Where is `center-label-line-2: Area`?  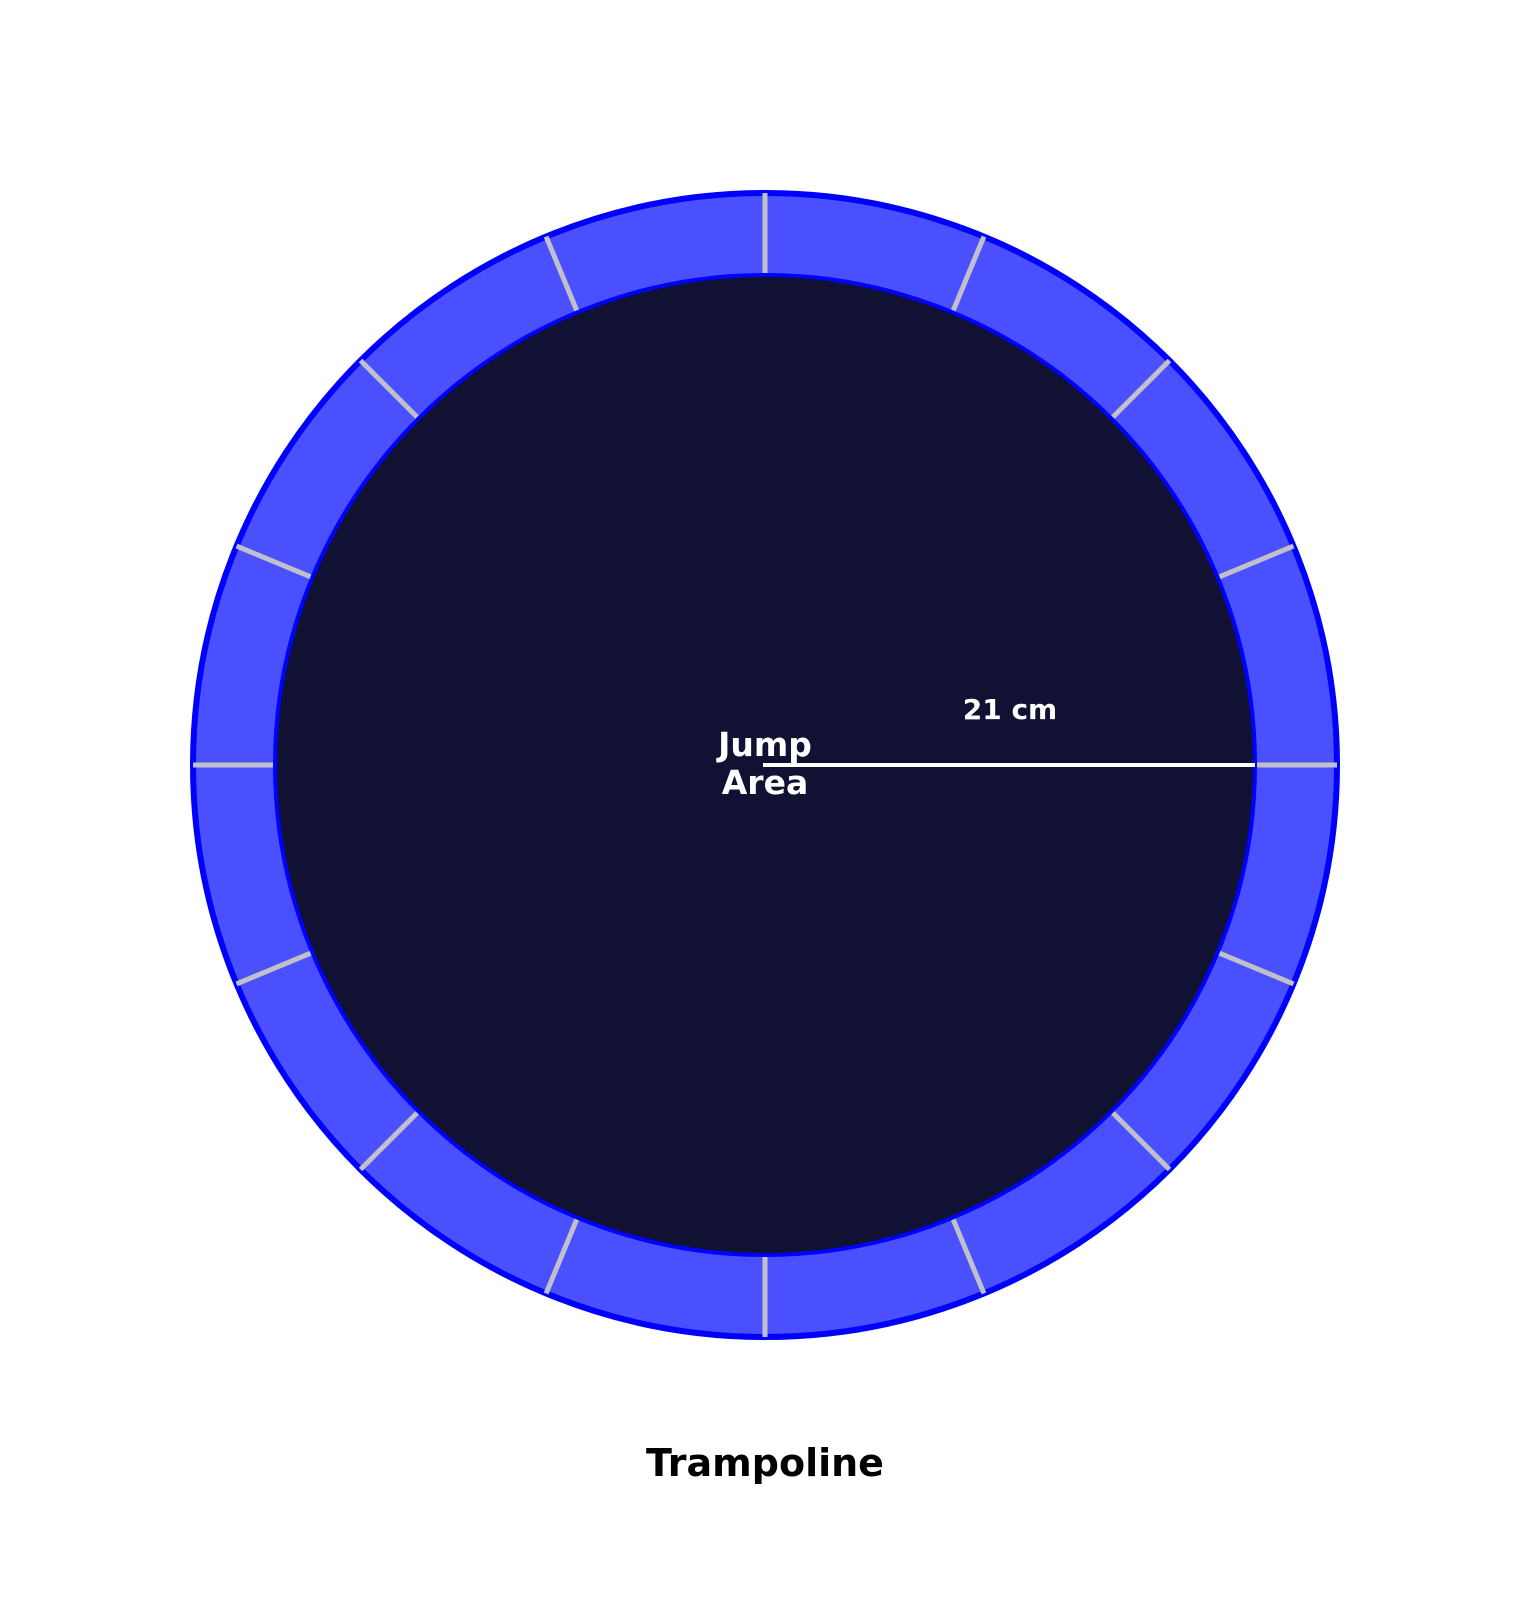 center-label-line-2: Area is located at coordinates (765, 782).